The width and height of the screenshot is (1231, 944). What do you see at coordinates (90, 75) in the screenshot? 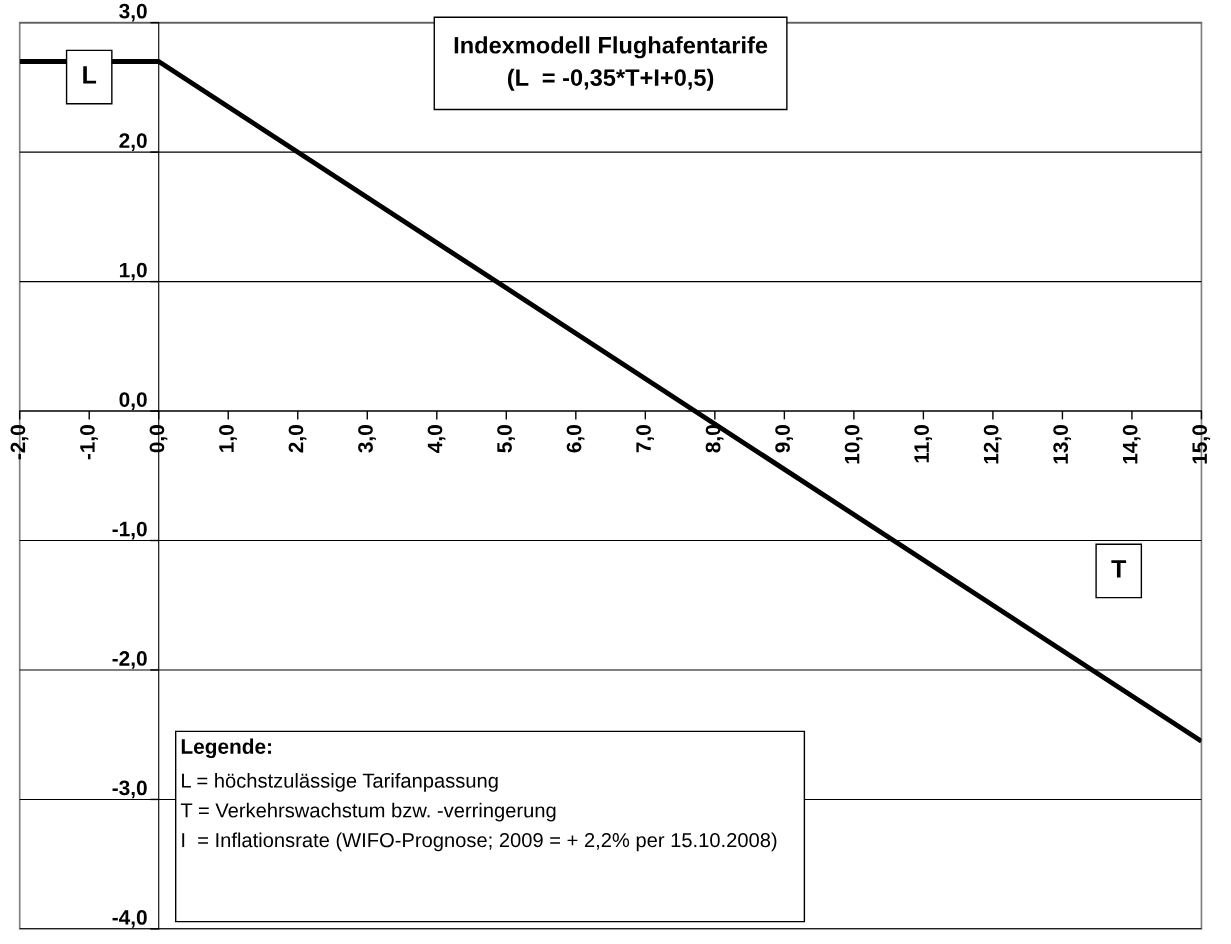
I see `annotation: L` at bounding box center [90, 75].